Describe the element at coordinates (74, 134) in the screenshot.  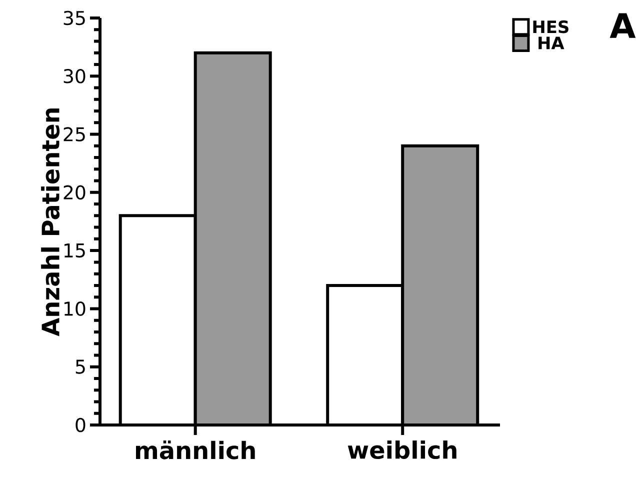
I see `y-tick-label: 25` at that location.